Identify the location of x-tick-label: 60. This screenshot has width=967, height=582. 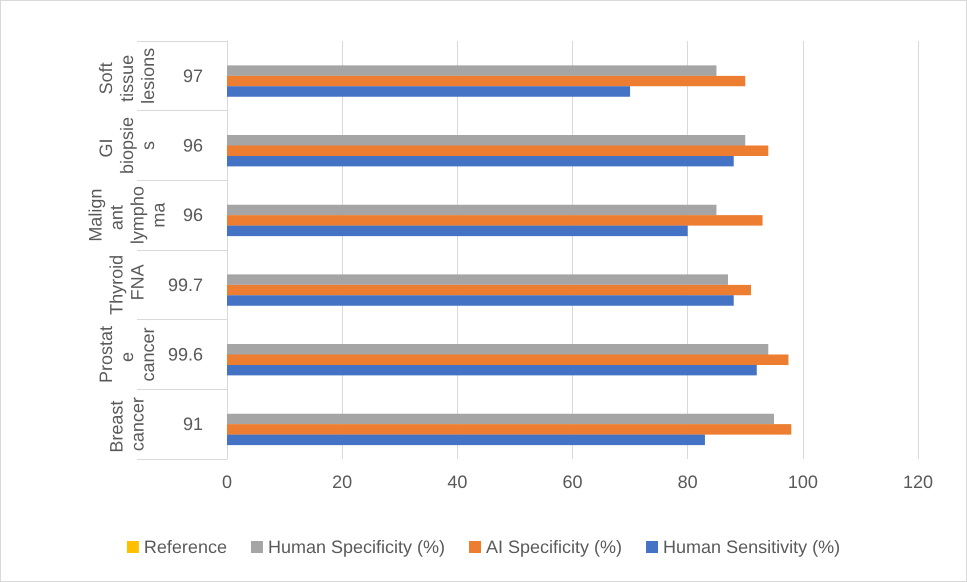
(572, 482).